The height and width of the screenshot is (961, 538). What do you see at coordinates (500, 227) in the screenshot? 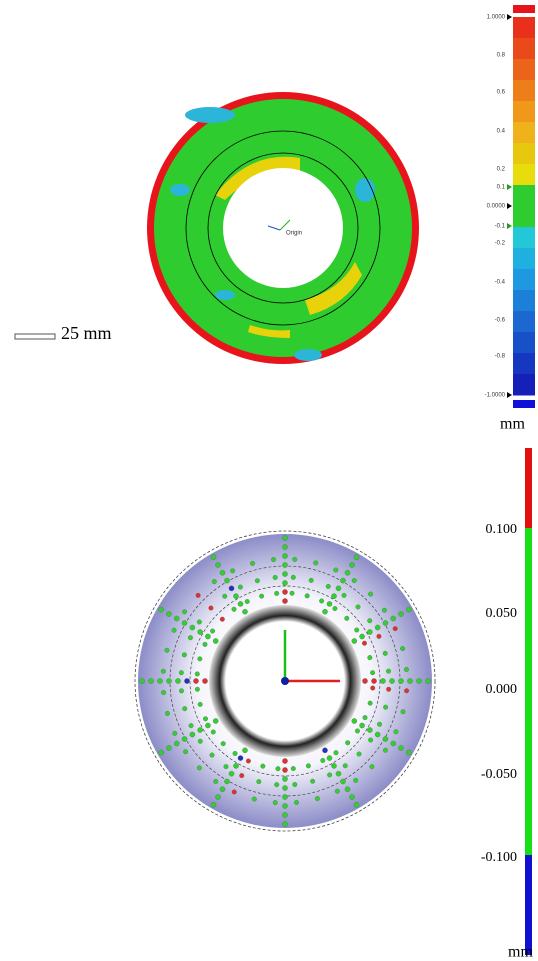
I see `colorbar-label: -0.1` at bounding box center [500, 227].